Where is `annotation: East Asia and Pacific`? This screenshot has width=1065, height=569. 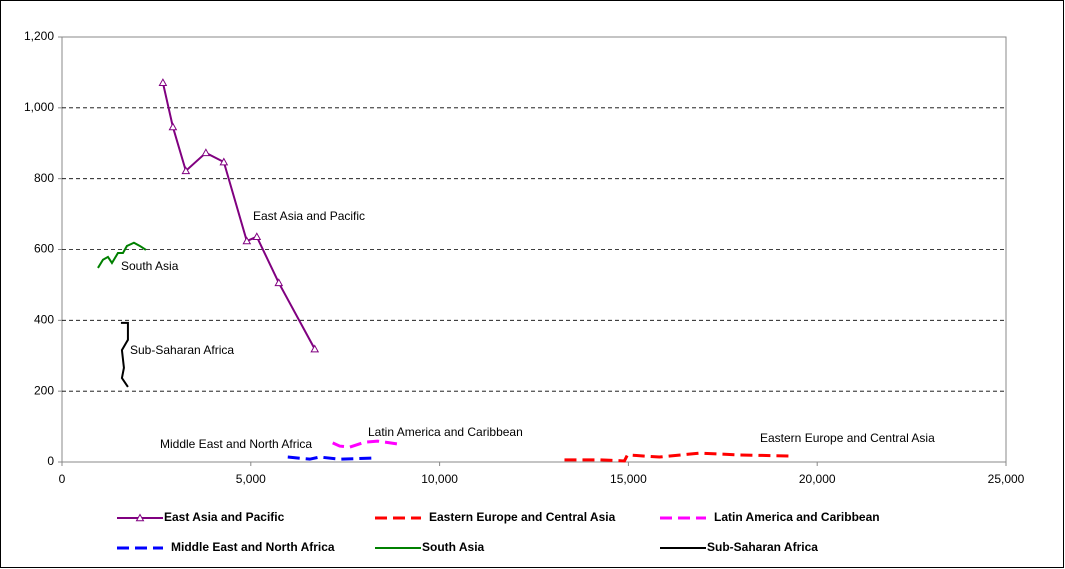
annotation: East Asia and Pacific is located at coordinates (309, 216).